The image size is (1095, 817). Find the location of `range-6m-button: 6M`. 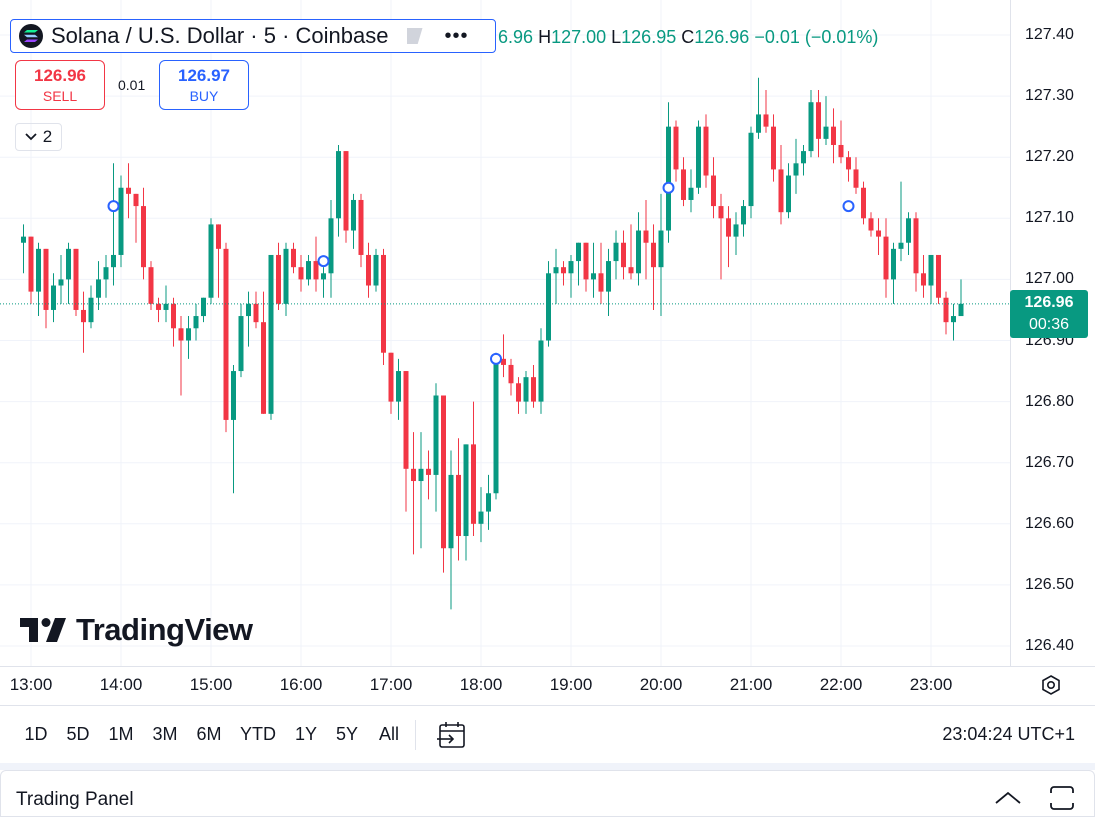

range-6m-button: 6M is located at coordinates (209, 734).